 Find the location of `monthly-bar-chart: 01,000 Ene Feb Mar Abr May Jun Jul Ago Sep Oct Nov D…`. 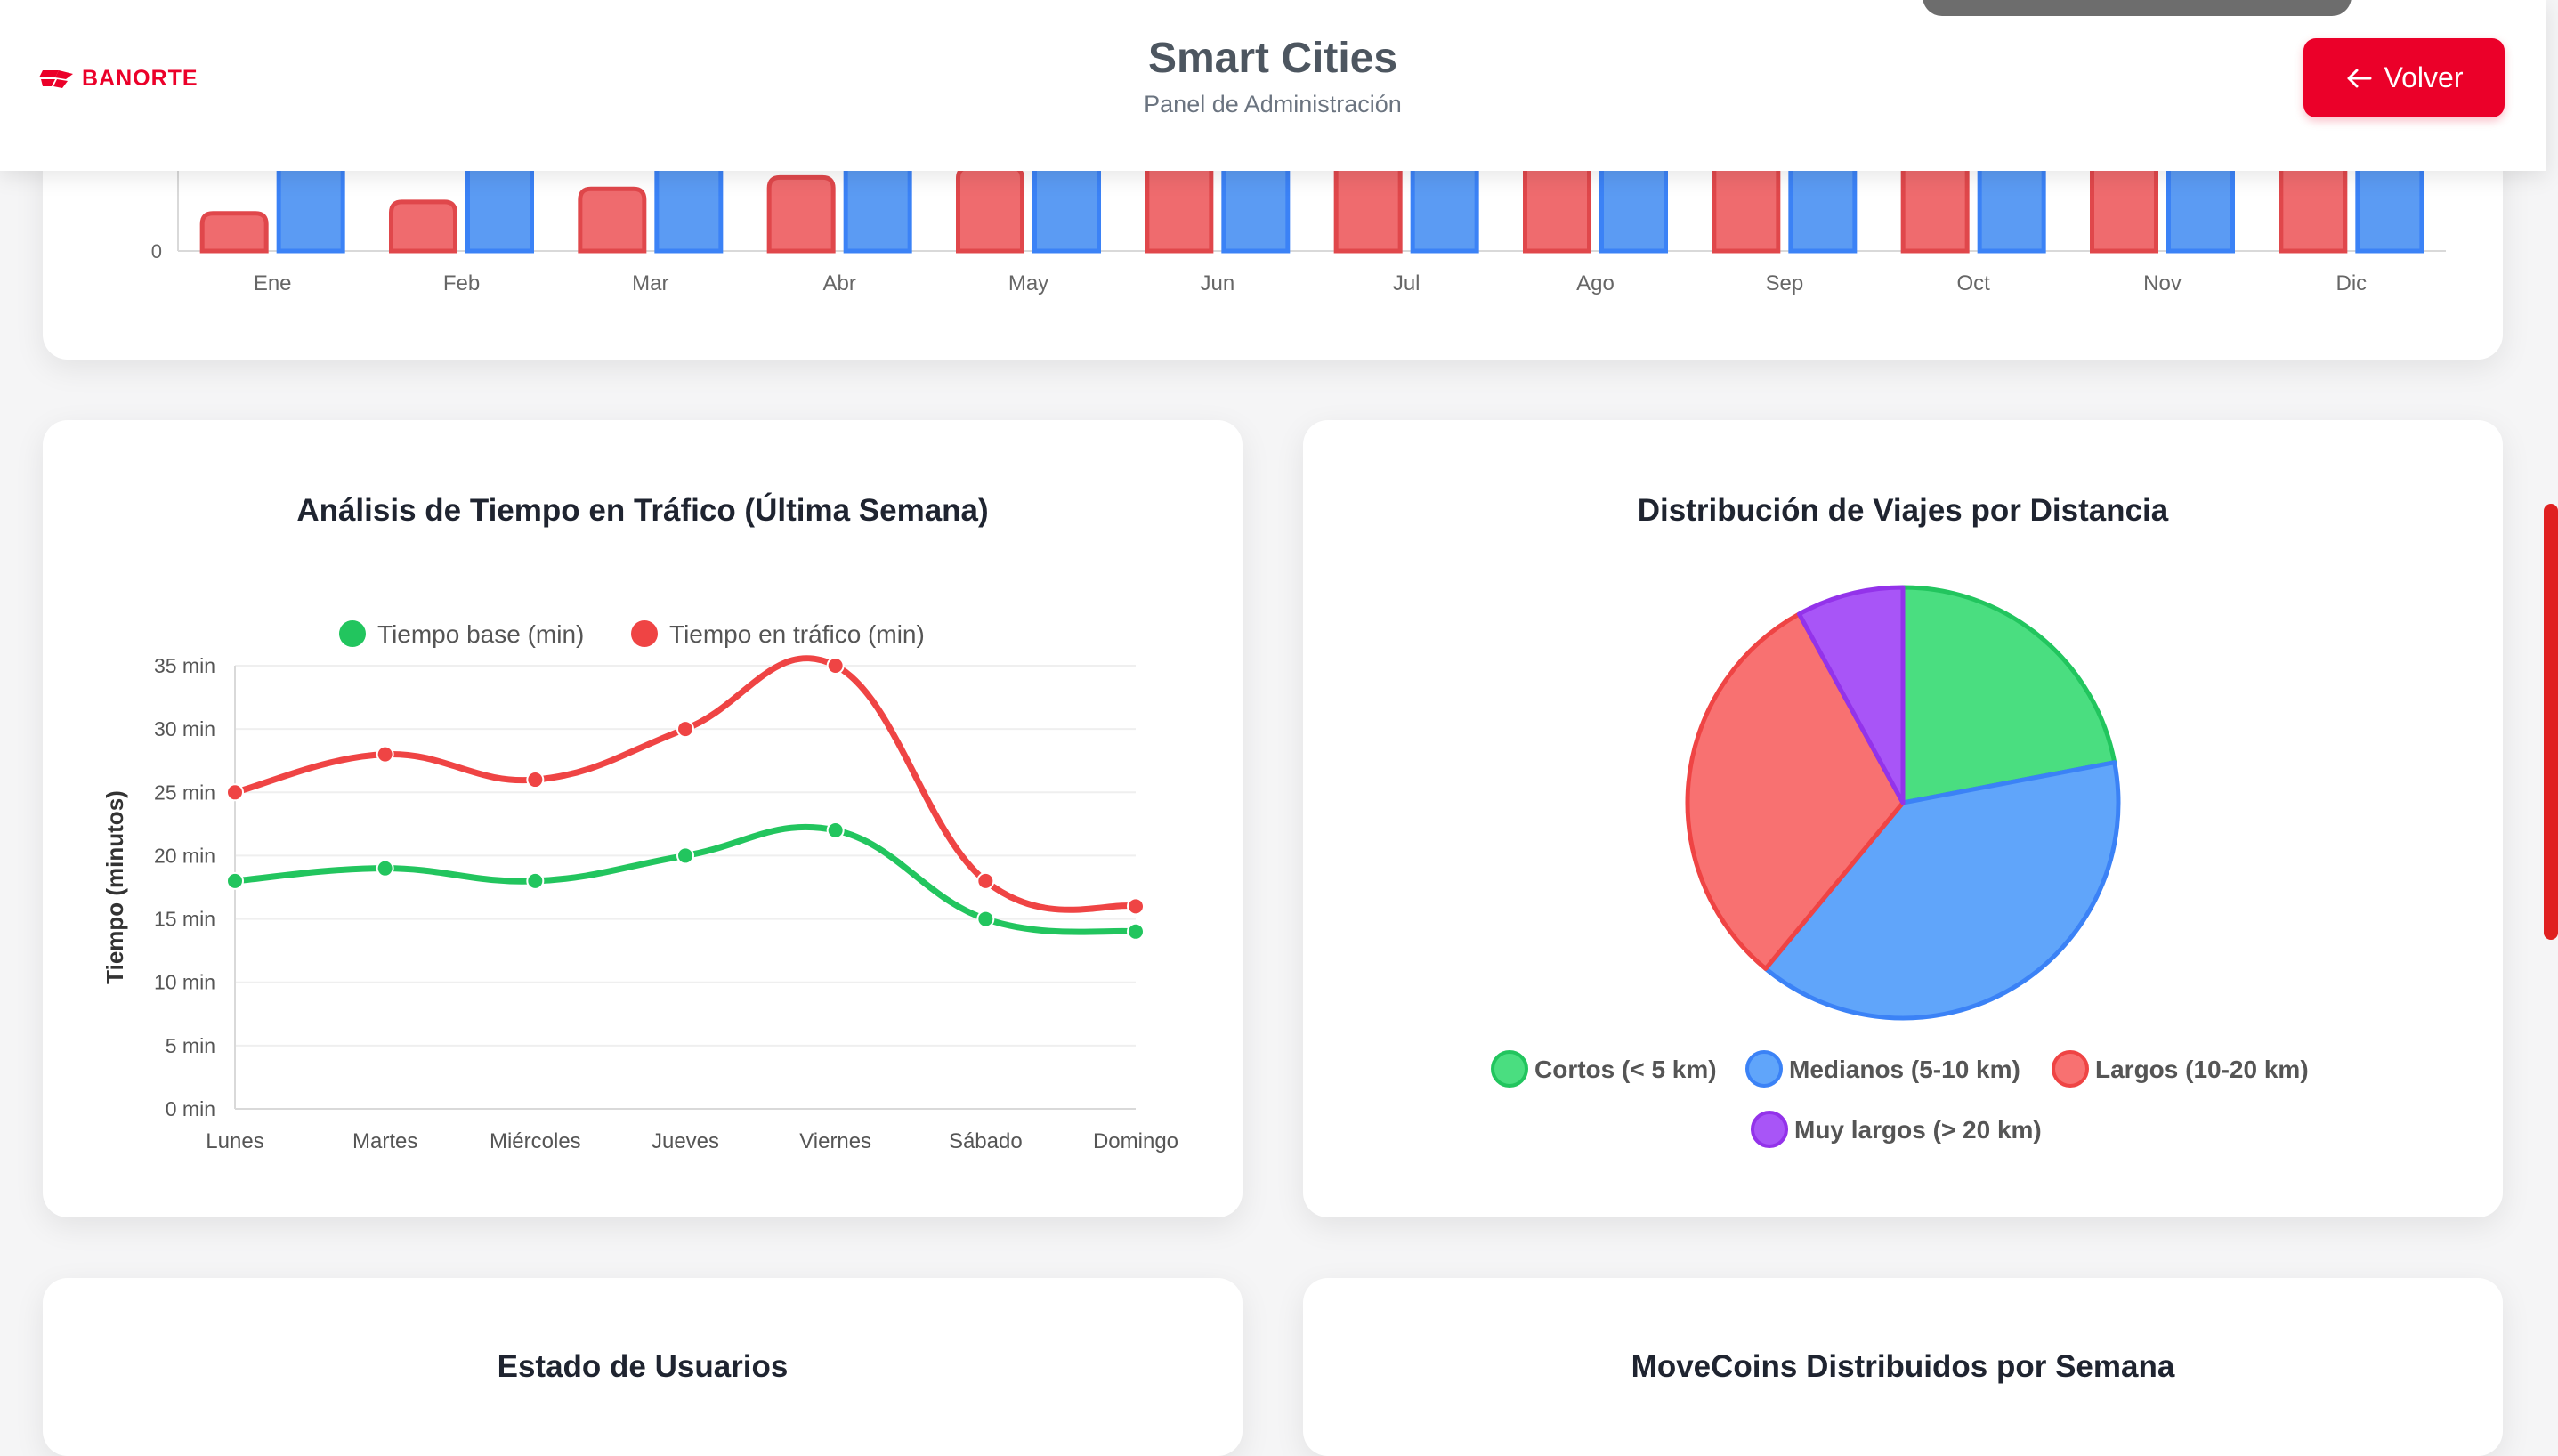

monthly-bar-chart: 01,000 Ene Feb Mar Abr May Jun Jul Ago Sep Oct Nov D… is located at coordinates (1298, 233).